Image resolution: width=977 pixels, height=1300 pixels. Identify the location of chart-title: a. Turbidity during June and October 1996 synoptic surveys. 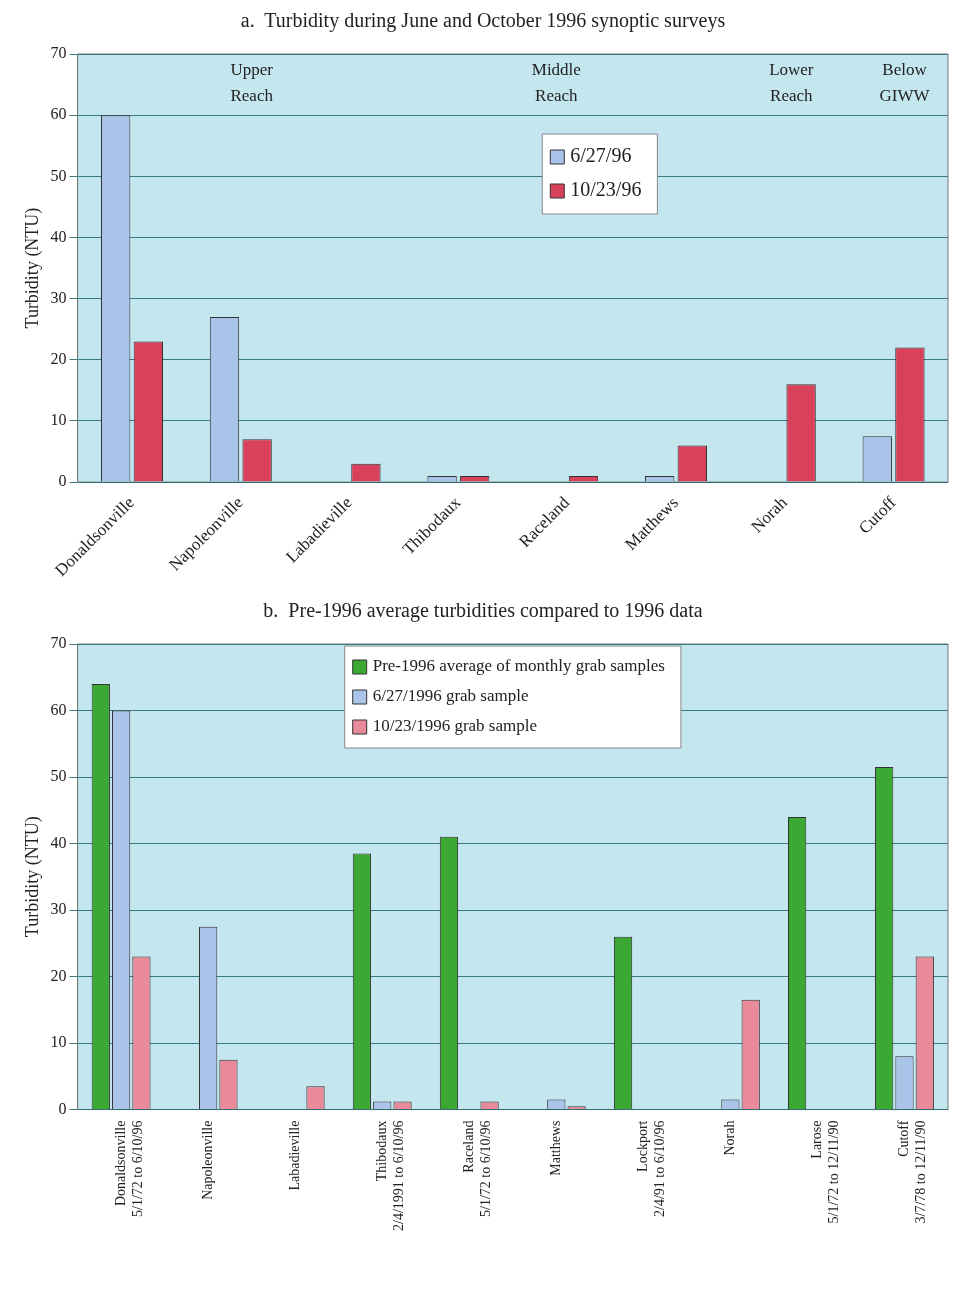
(483, 21).